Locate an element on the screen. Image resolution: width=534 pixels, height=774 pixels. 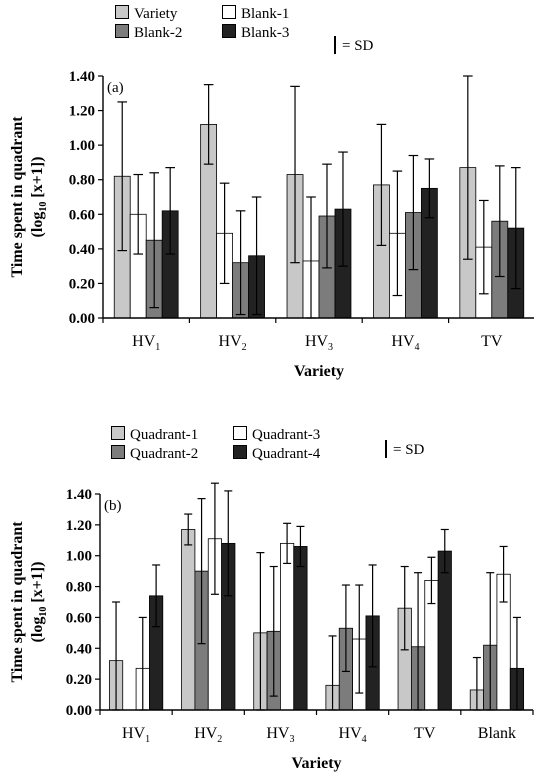
legend-item: Blank-1 is located at coordinates (255, 14).